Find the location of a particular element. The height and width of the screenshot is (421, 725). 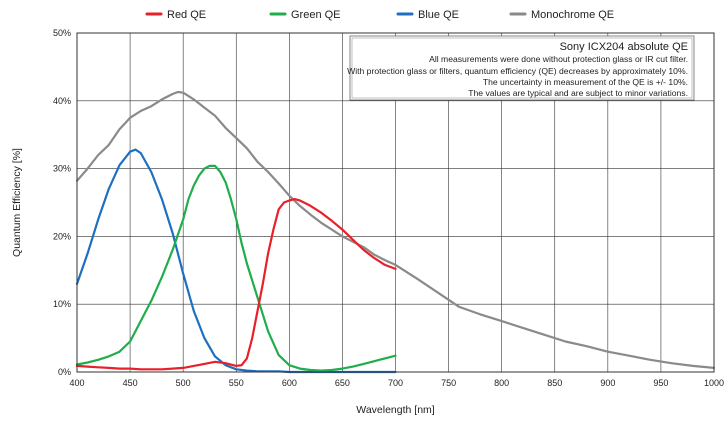

x-tick-label: 750 is located at coordinates (448, 383).